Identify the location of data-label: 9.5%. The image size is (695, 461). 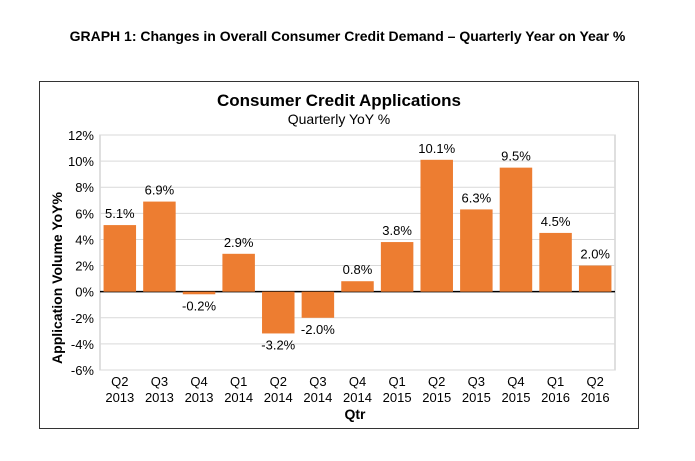
(516, 156).